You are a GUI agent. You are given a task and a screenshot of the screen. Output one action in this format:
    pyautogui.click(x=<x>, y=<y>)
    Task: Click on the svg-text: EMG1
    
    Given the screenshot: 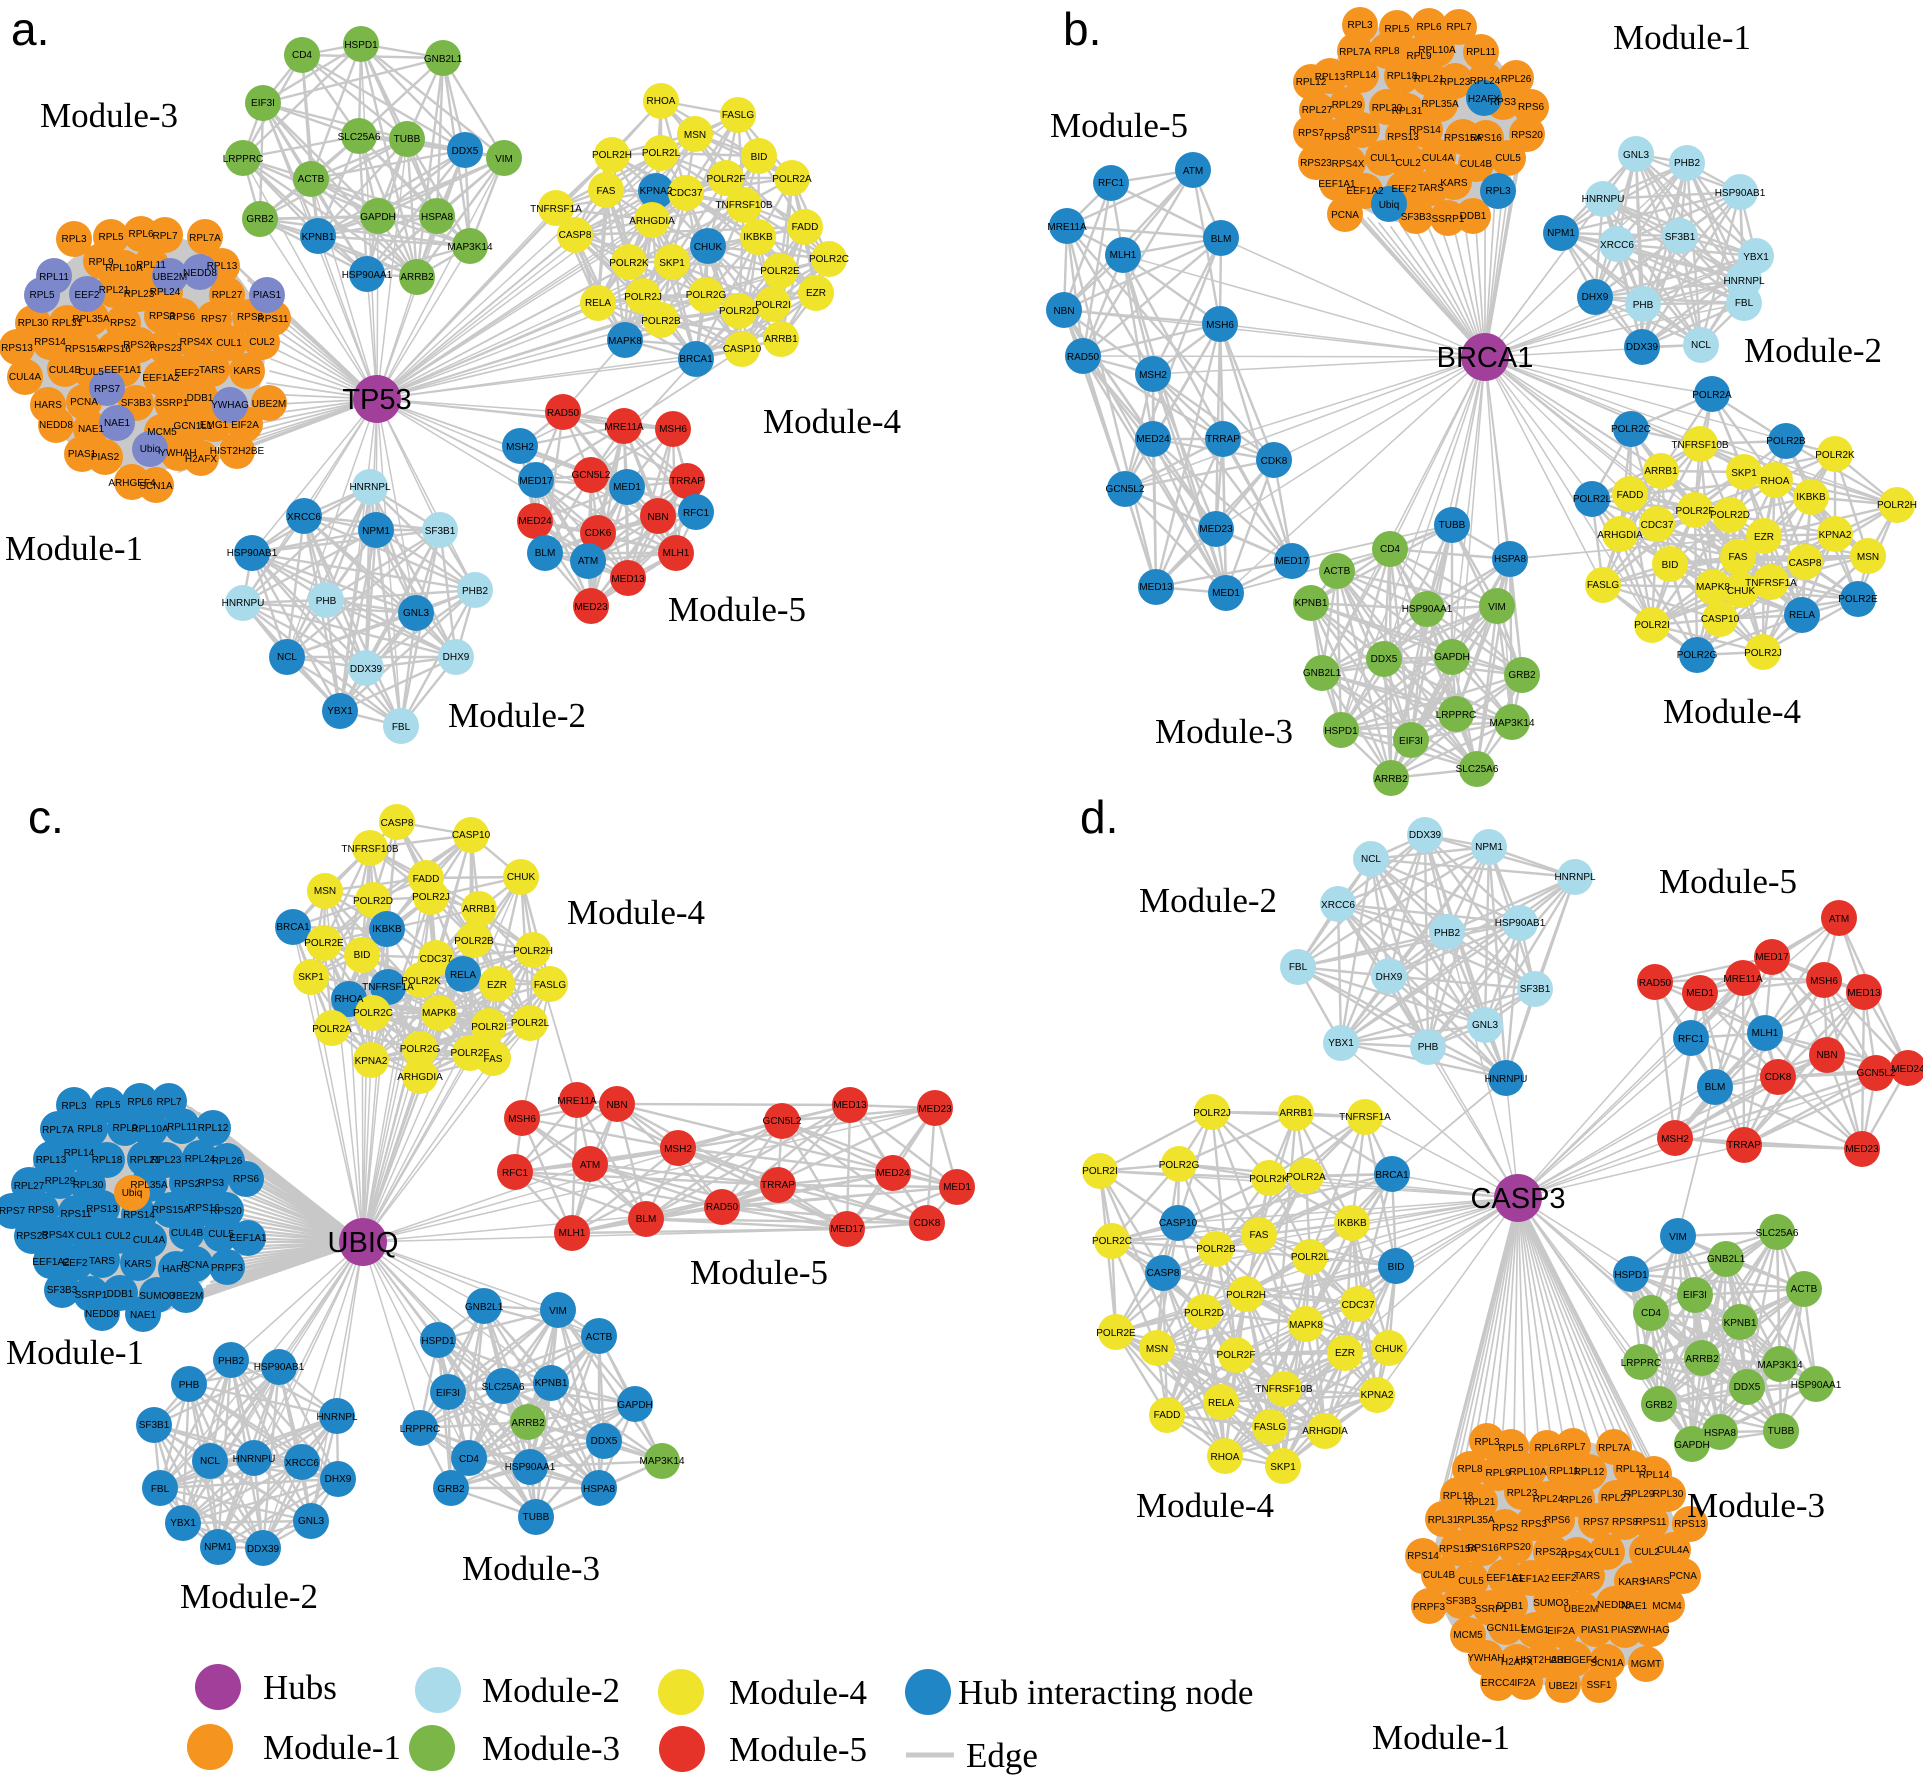 What is the action you would take?
    pyautogui.click(x=214, y=425)
    